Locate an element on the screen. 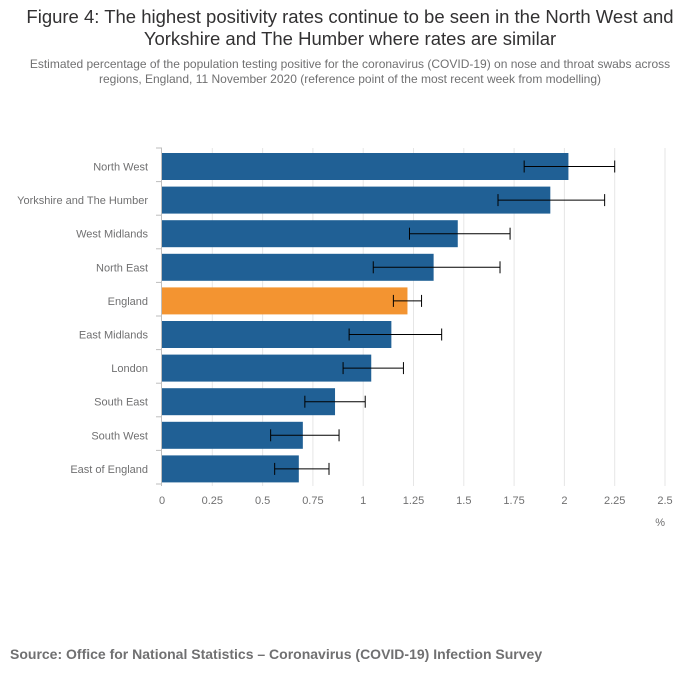 This screenshot has height=682, width=700. category-label: Yorkshire and The Humber is located at coordinates (82, 201).